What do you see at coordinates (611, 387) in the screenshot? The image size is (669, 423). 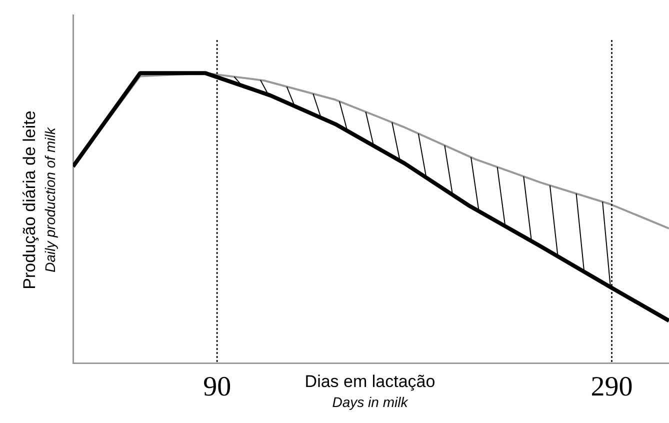 I see `x-tick-label: 290` at bounding box center [611, 387].